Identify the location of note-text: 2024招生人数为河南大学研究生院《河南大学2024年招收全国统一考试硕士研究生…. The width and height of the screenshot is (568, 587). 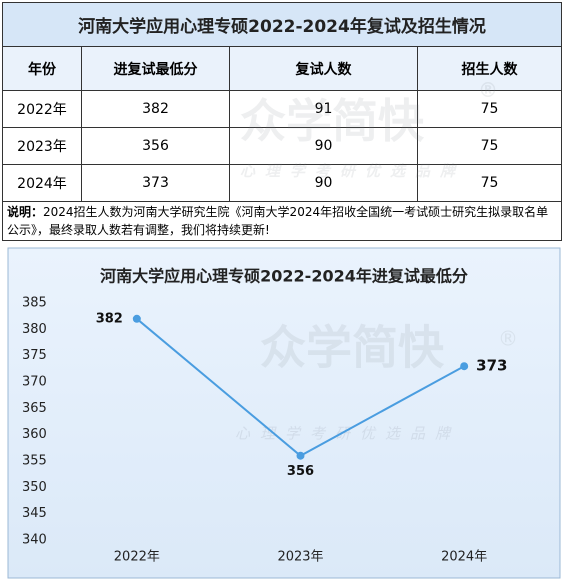
(278, 221).